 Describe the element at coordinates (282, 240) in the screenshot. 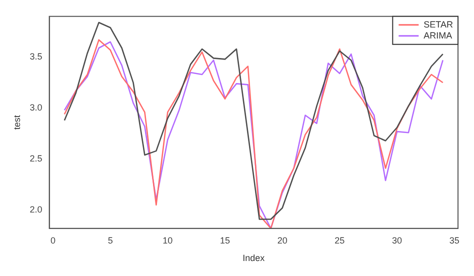

I see `x-tick-label: 20` at that location.